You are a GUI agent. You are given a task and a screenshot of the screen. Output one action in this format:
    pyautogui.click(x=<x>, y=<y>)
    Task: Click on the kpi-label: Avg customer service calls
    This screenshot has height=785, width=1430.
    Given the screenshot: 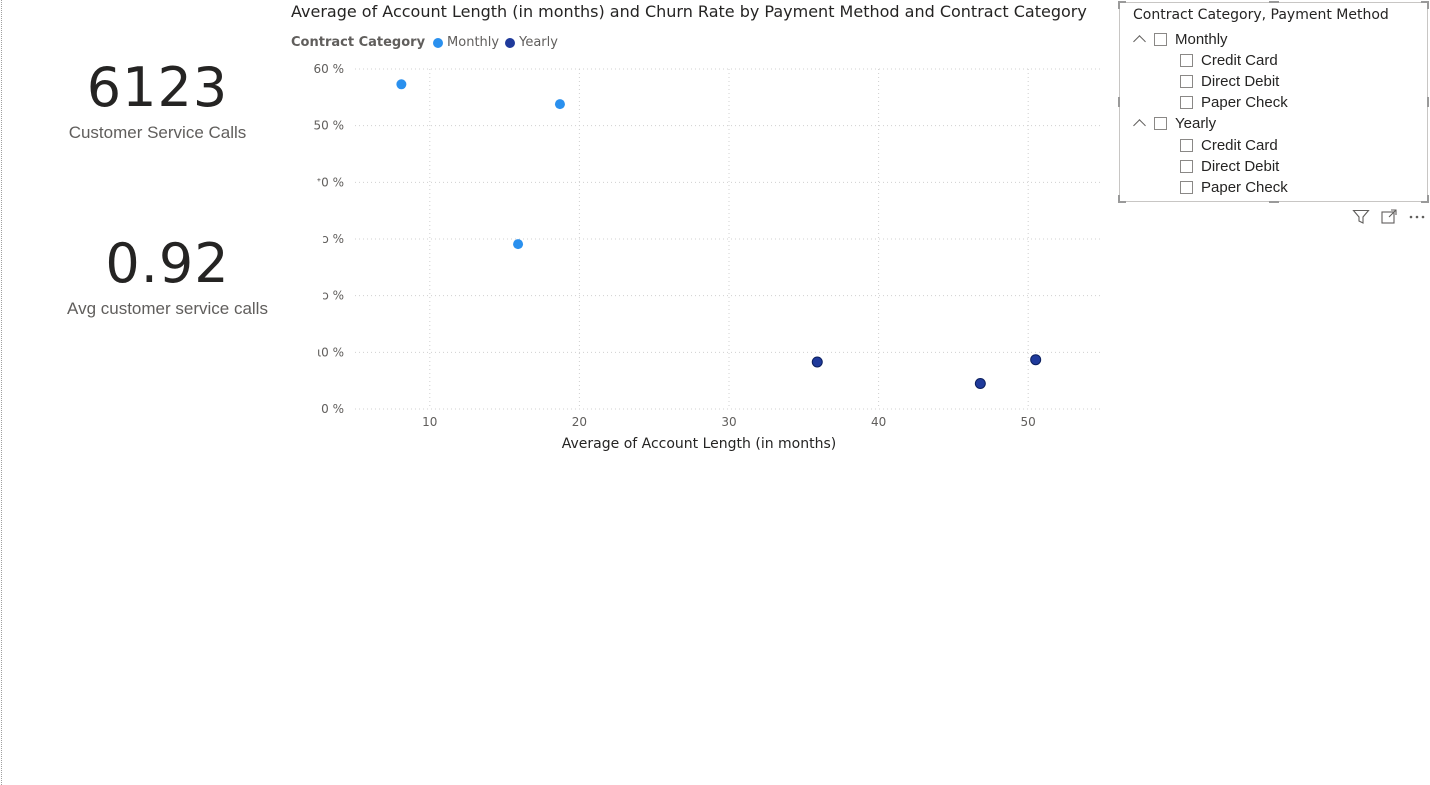 What is the action you would take?
    pyautogui.click(x=167, y=308)
    